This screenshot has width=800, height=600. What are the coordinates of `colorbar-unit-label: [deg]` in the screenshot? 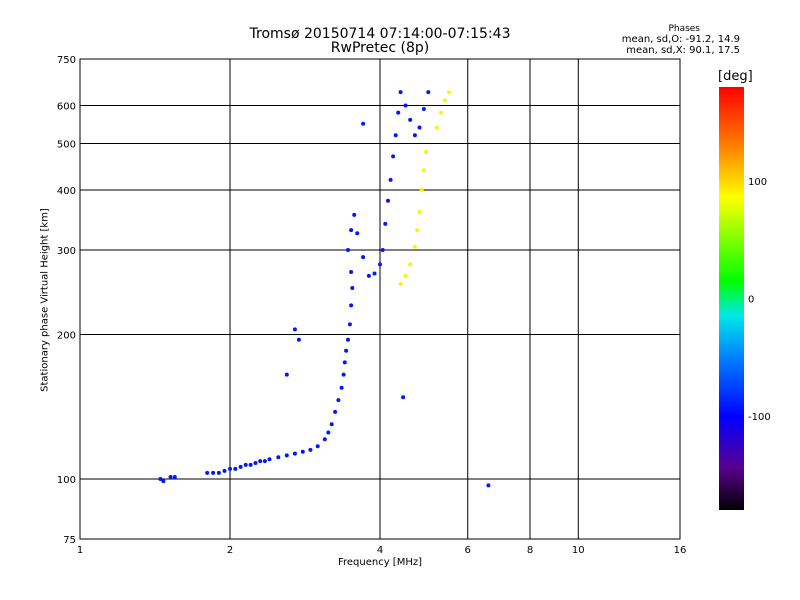 It's located at (735, 76).